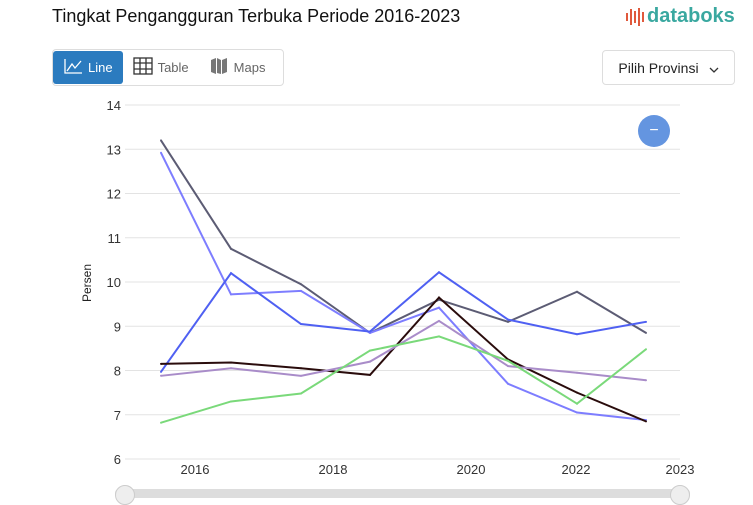  Describe the element at coordinates (117, 415) in the screenshot. I see `y-tick-label: 7` at that location.